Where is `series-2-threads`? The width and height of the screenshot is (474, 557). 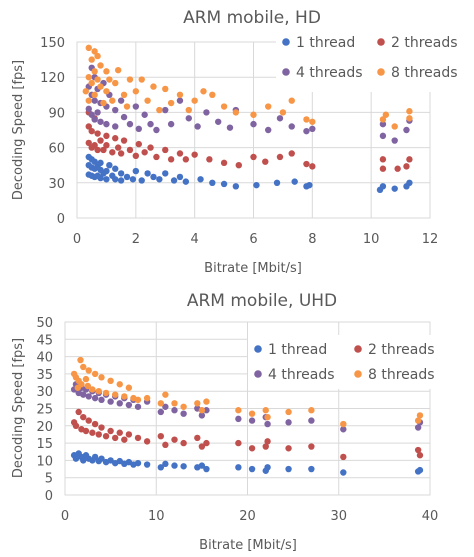
series-2-threads is located at coordinates (249, 140).